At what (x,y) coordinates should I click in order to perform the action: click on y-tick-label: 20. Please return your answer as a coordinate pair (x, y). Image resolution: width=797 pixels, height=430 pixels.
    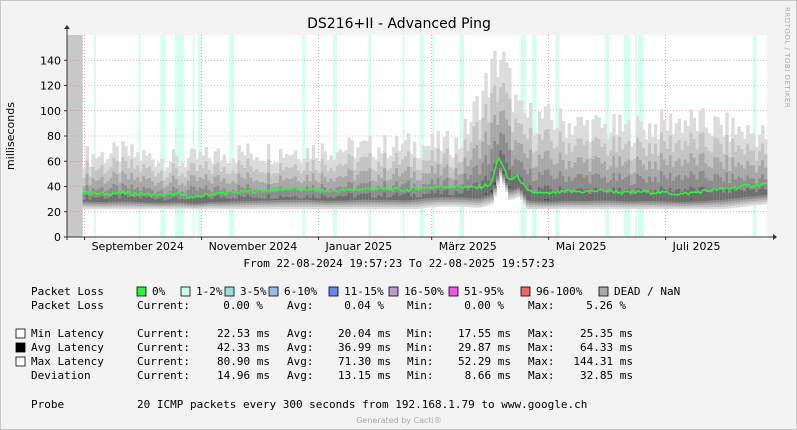
    Looking at the image, I should click on (54, 212).